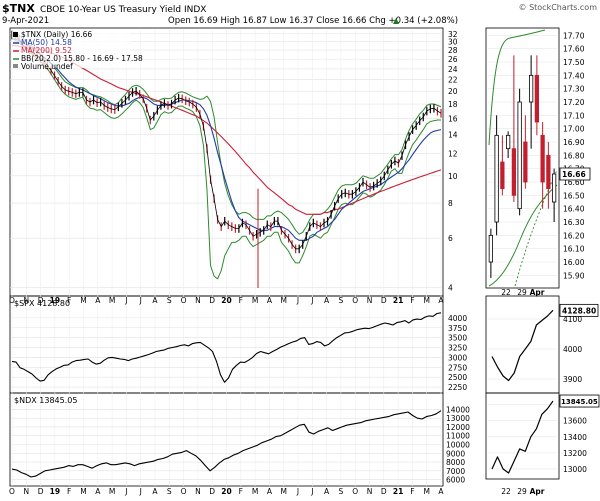 The height and width of the screenshot is (501, 600). I want to click on spx-line, so click(226, 347).